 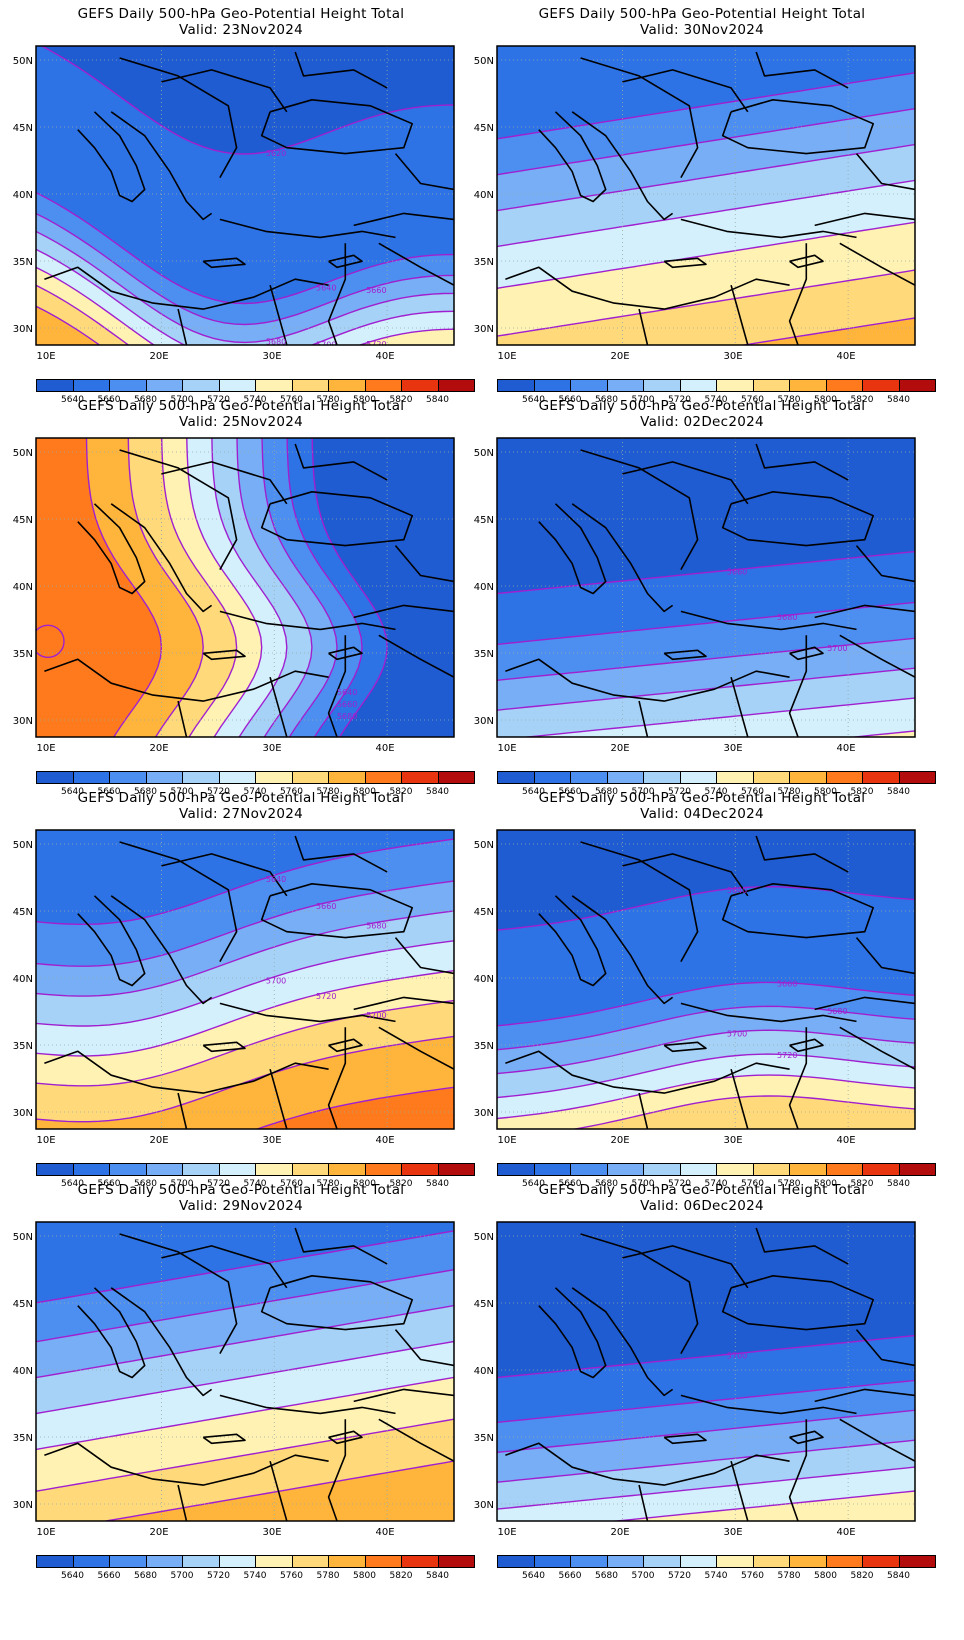 I want to click on panel-valid-date: Valid: 04Dec2024, so click(x=702, y=814).